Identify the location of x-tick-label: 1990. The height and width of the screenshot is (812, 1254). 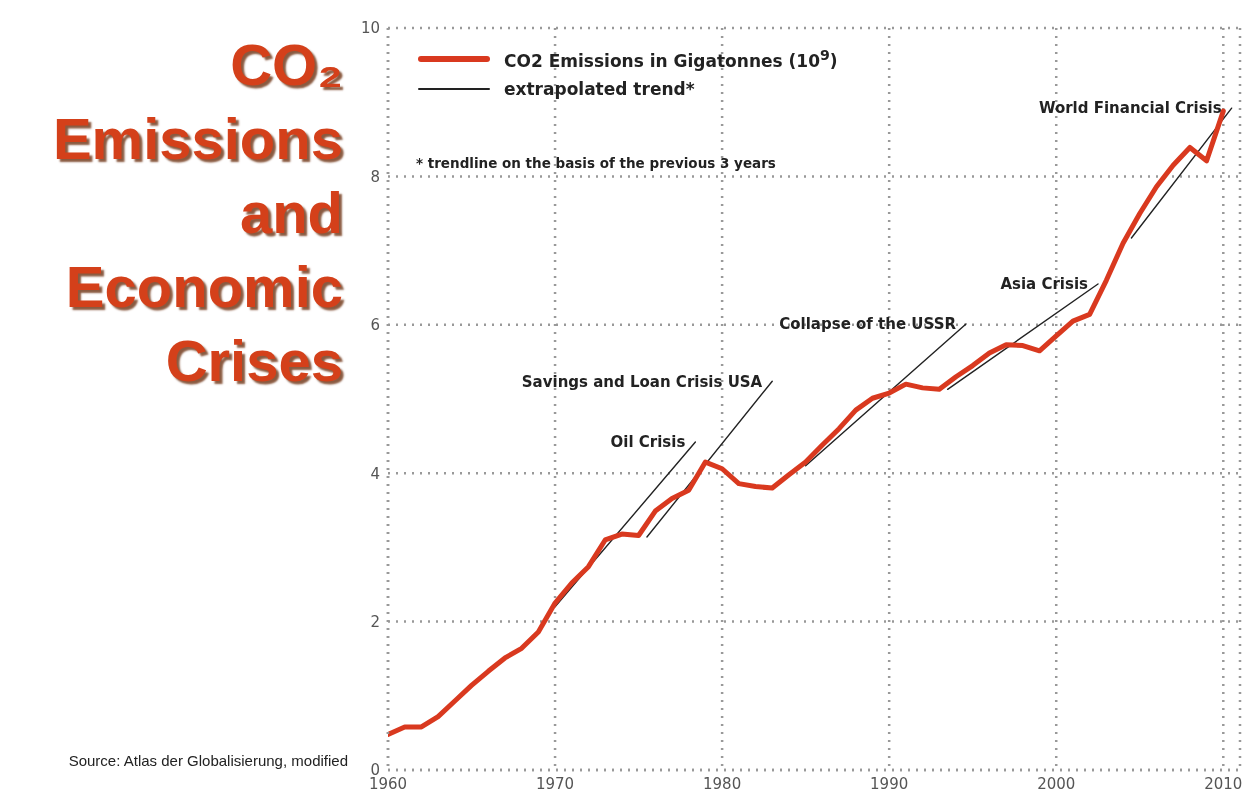
(889, 783).